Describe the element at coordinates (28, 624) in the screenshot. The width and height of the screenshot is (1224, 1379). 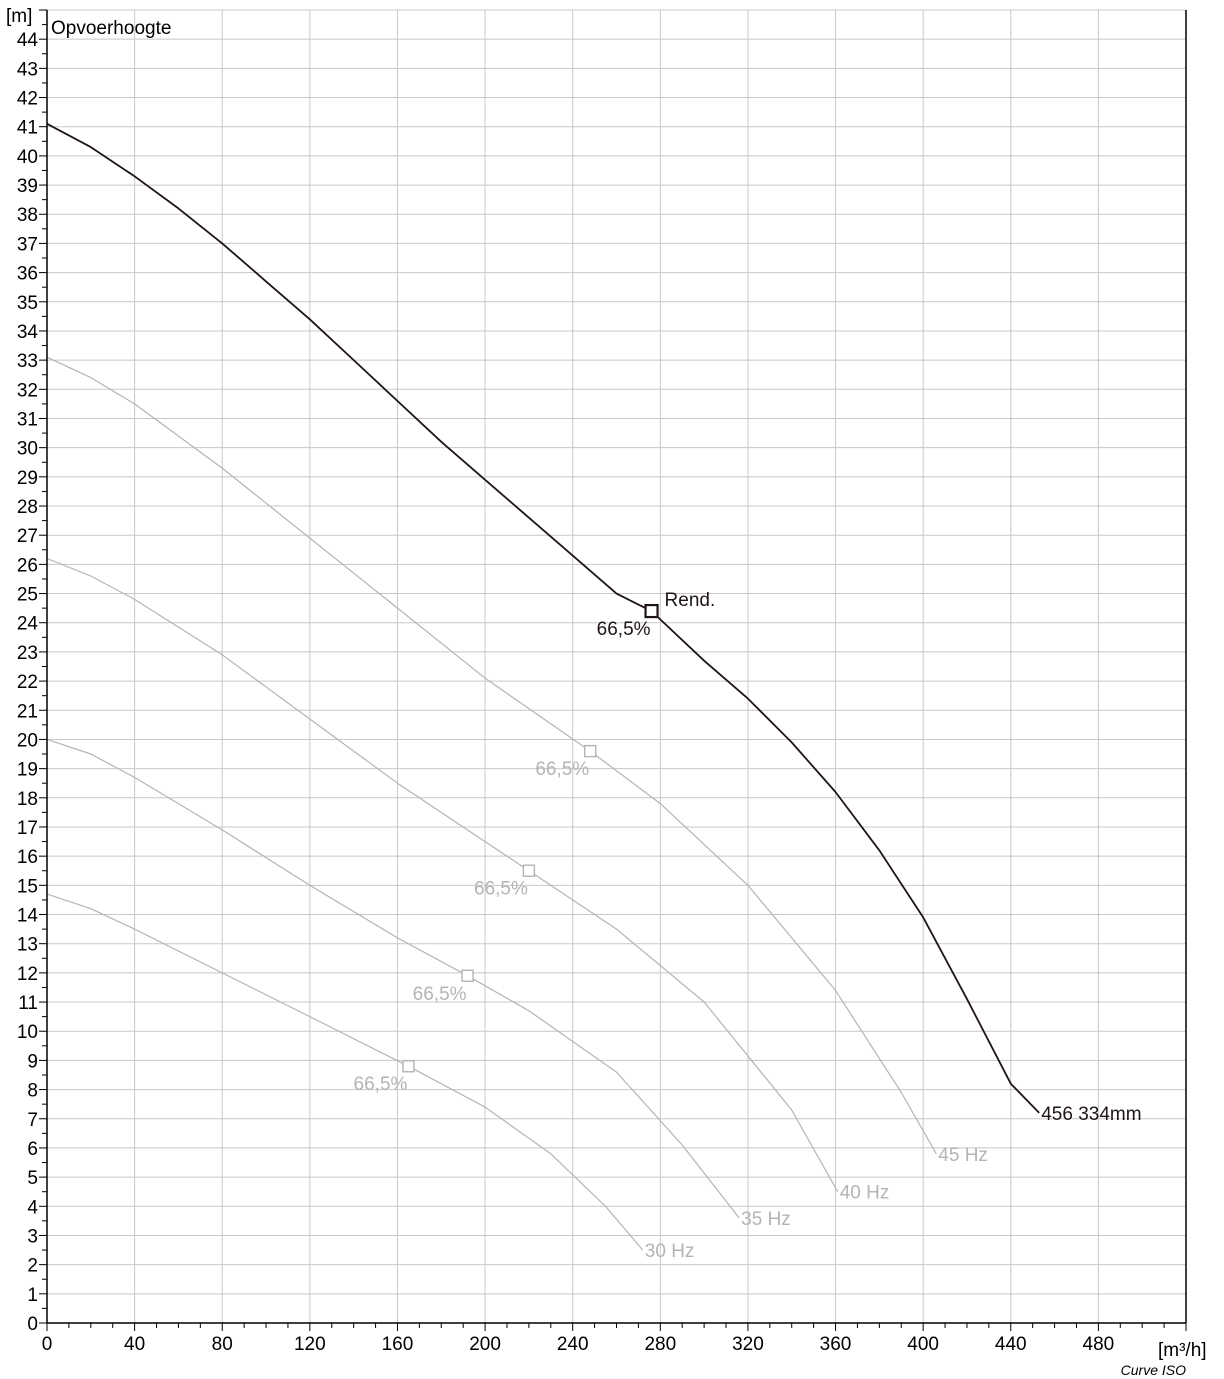
I see `y-tick-label: 24` at that location.